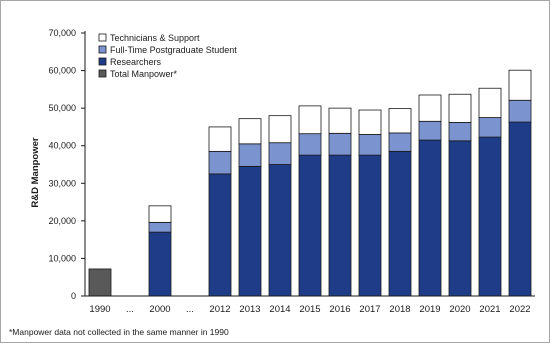 The image size is (552, 345). I want to click on x-category-label: 2014, so click(279, 309).